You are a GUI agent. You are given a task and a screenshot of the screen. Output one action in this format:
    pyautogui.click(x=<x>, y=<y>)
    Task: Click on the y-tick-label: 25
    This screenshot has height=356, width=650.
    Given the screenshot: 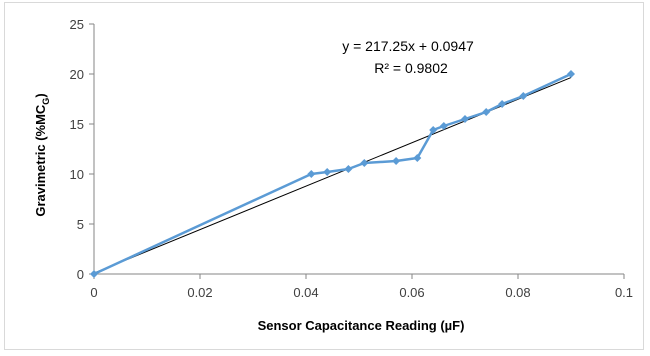 What is the action you would take?
    pyautogui.click(x=77, y=24)
    